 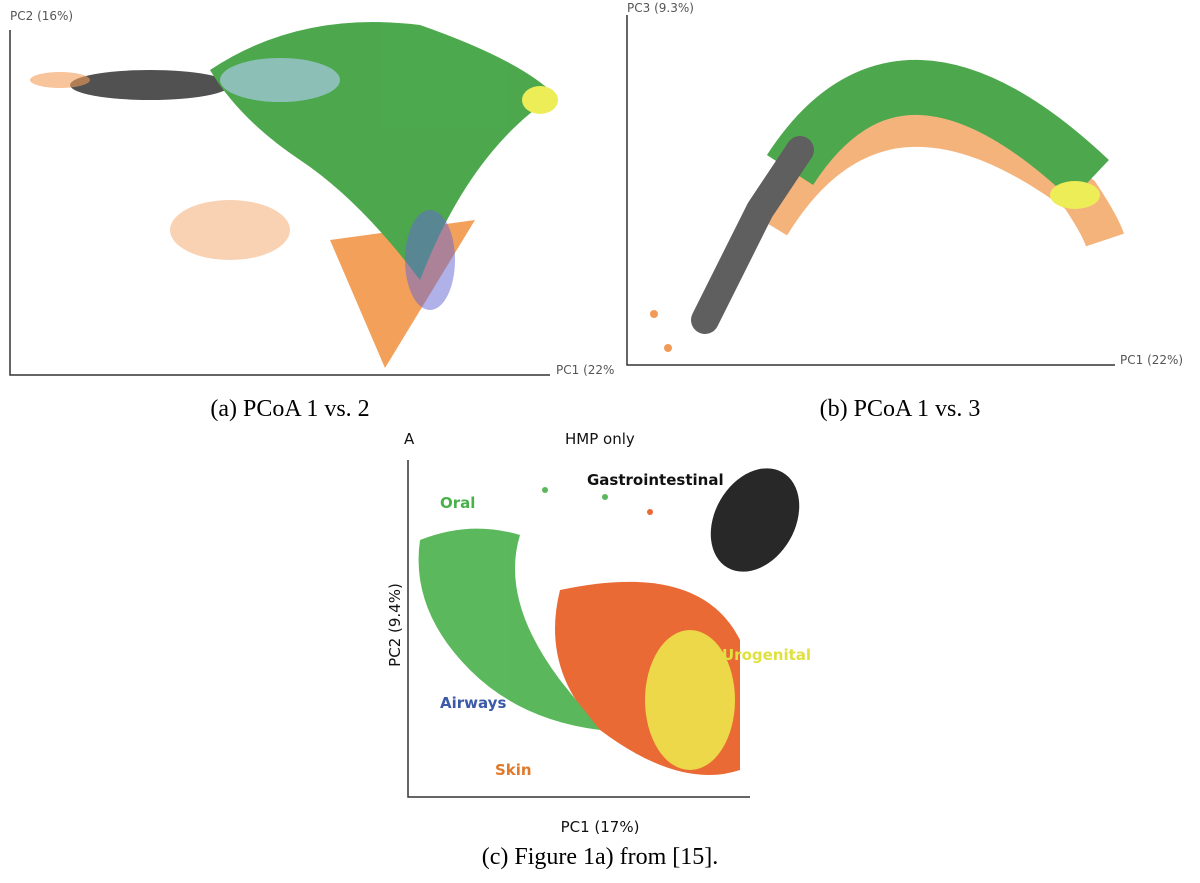 I want to click on x-axis-label: PC1 (22%, so click(x=585, y=370).